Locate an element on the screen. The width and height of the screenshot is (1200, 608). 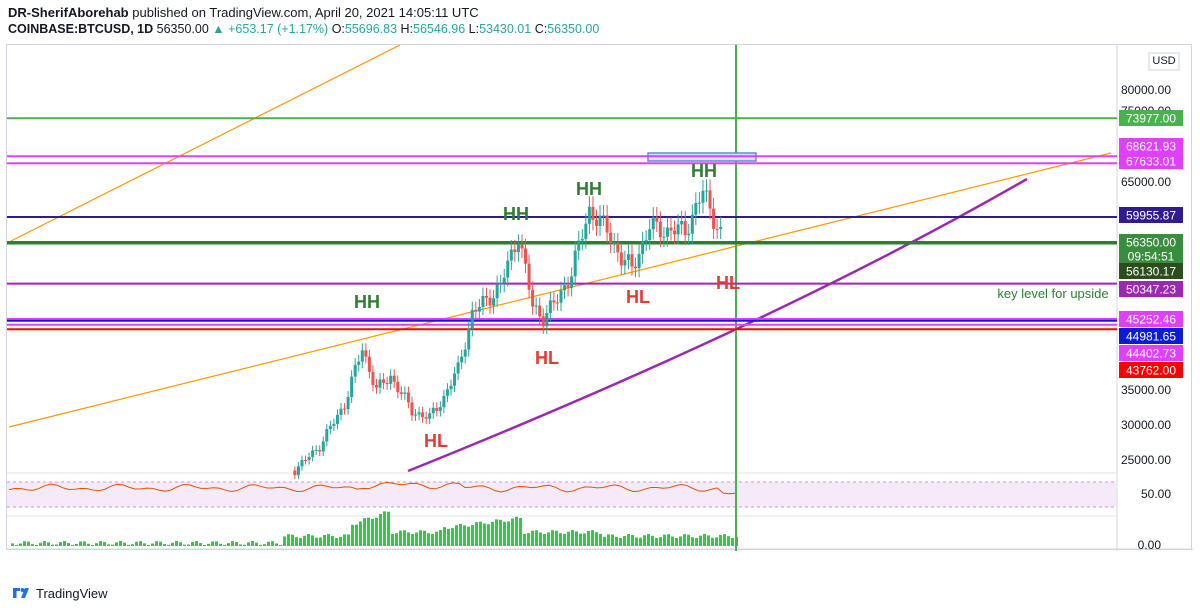
price-label: 68621.93 is located at coordinates (1151, 147).